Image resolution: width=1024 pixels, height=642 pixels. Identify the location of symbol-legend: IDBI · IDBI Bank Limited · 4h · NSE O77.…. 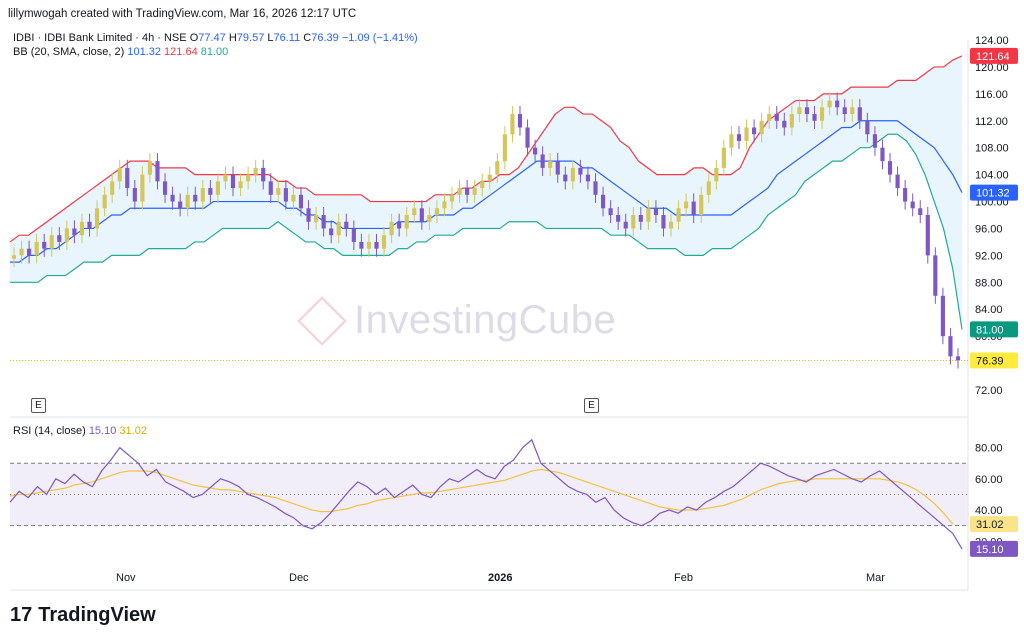
(215, 38).